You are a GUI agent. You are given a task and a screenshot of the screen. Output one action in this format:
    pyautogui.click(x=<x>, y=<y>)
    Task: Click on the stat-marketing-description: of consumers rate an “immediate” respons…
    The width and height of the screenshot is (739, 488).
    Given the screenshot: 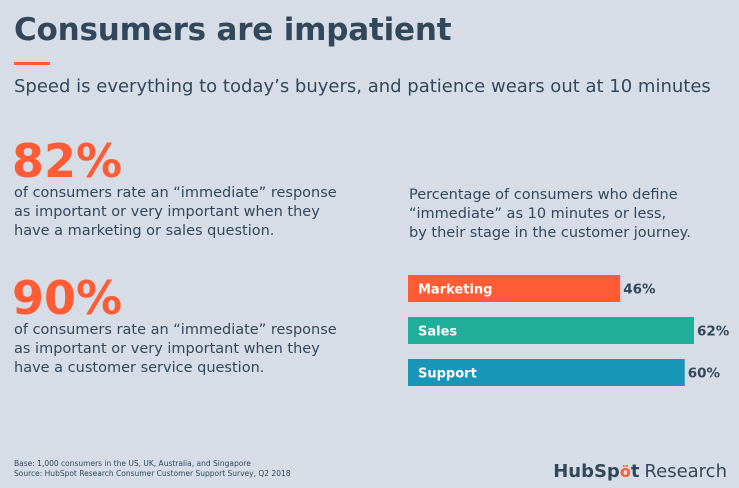 What is the action you would take?
    pyautogui.click(x=184, y=212)
    